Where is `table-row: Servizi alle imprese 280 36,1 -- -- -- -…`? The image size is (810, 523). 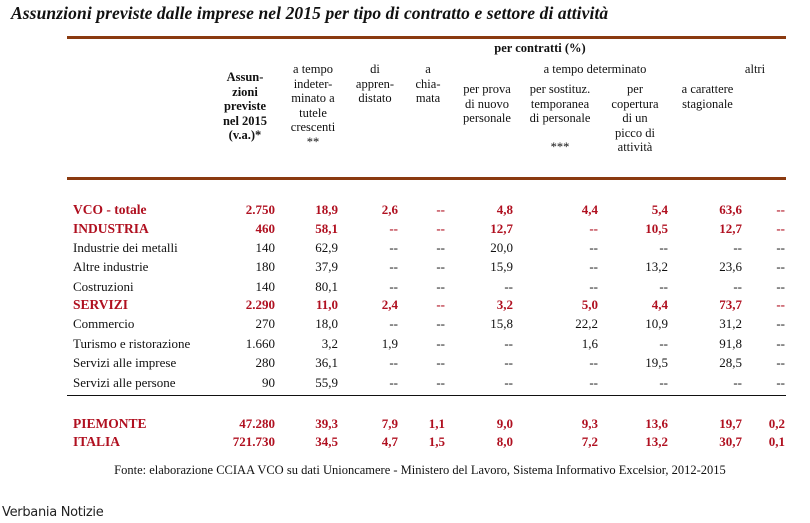
table-row: Servizi alle imprese 280 36,1 -- -- -- -… is located at coordinates (405, 363).